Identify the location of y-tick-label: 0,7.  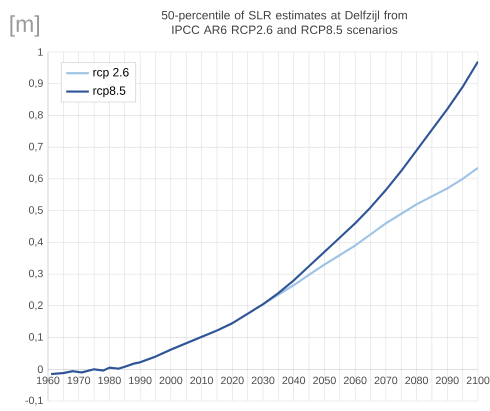
(35, 147).